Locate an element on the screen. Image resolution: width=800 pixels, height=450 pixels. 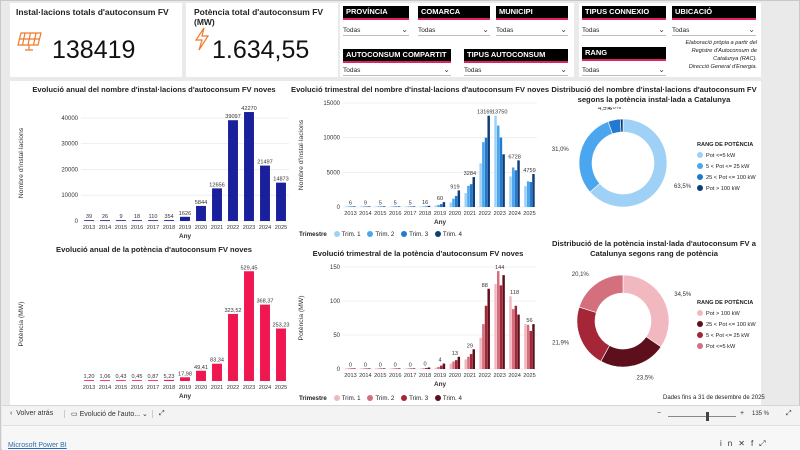
slicer-tipus-connexio-label: TIPUS CONNEXIO is located at coordinates (624, 13).